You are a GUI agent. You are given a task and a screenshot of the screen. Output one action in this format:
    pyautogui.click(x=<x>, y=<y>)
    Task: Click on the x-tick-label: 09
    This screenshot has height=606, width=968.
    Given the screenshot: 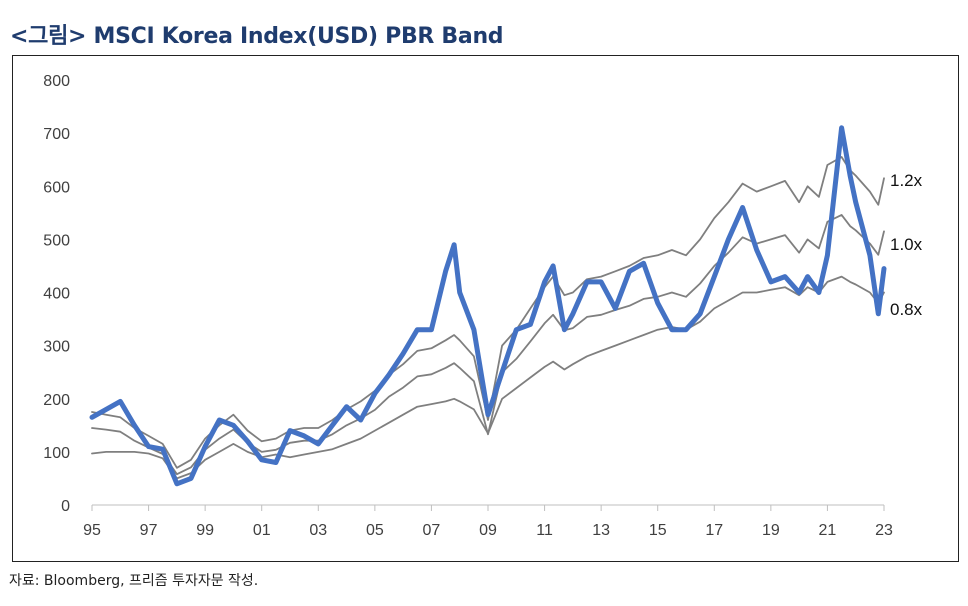 What is the action you would take?
    pyautogui.click(x=488, y=530)
    